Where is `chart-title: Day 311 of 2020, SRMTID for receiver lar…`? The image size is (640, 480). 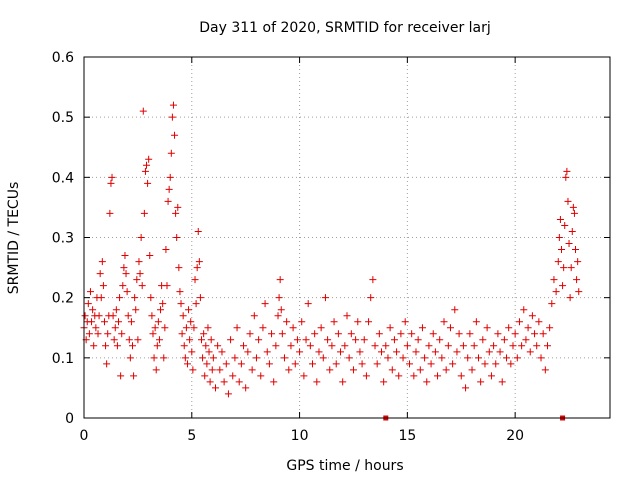
chart-title: Day 311 of 2020, SRMTID for receiver lar… is located at coordinates (345, 28).